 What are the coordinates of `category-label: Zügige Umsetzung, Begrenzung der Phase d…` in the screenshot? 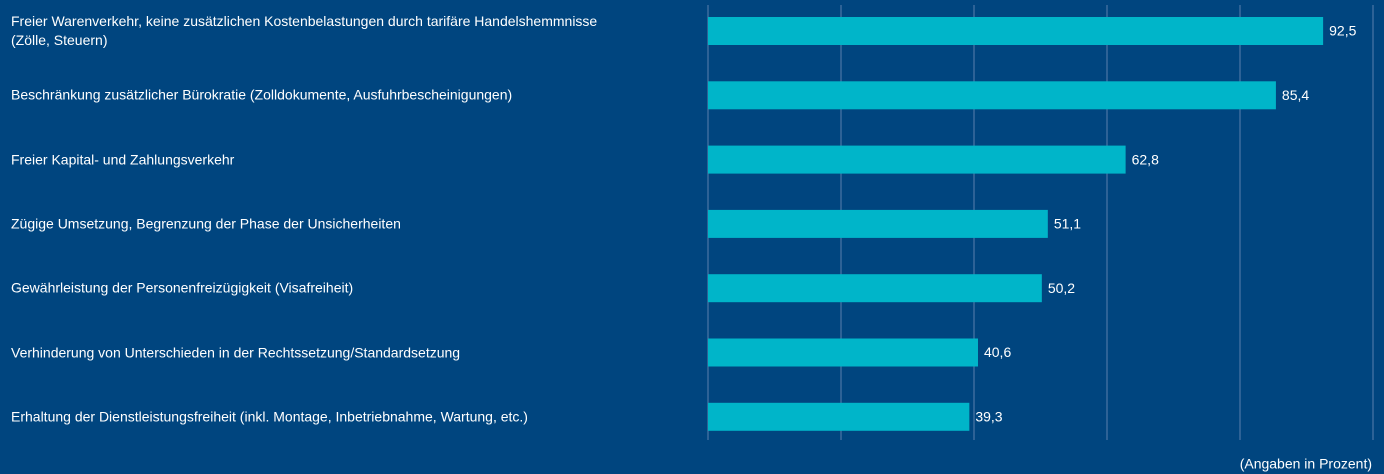 It's located at (206, 223).